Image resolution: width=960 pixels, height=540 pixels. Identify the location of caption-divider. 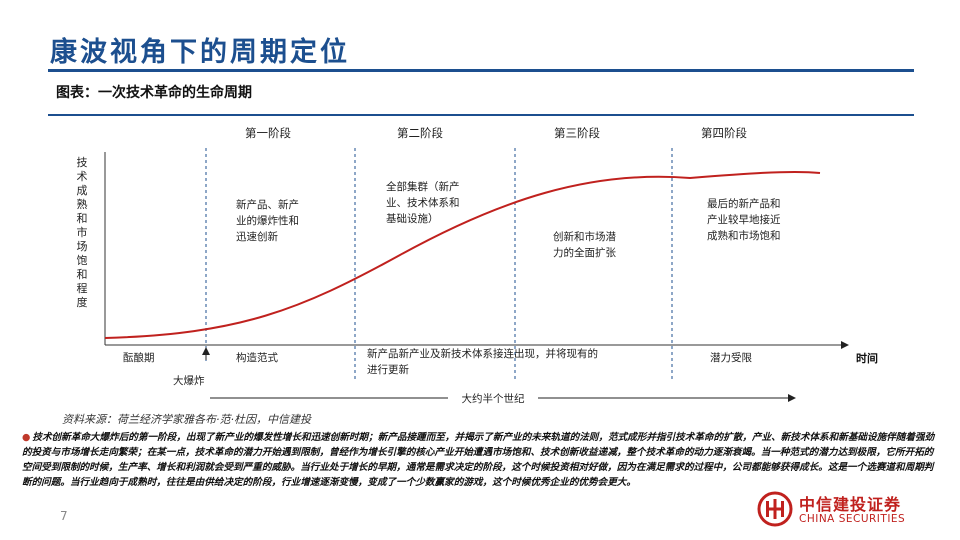
(481, 115).